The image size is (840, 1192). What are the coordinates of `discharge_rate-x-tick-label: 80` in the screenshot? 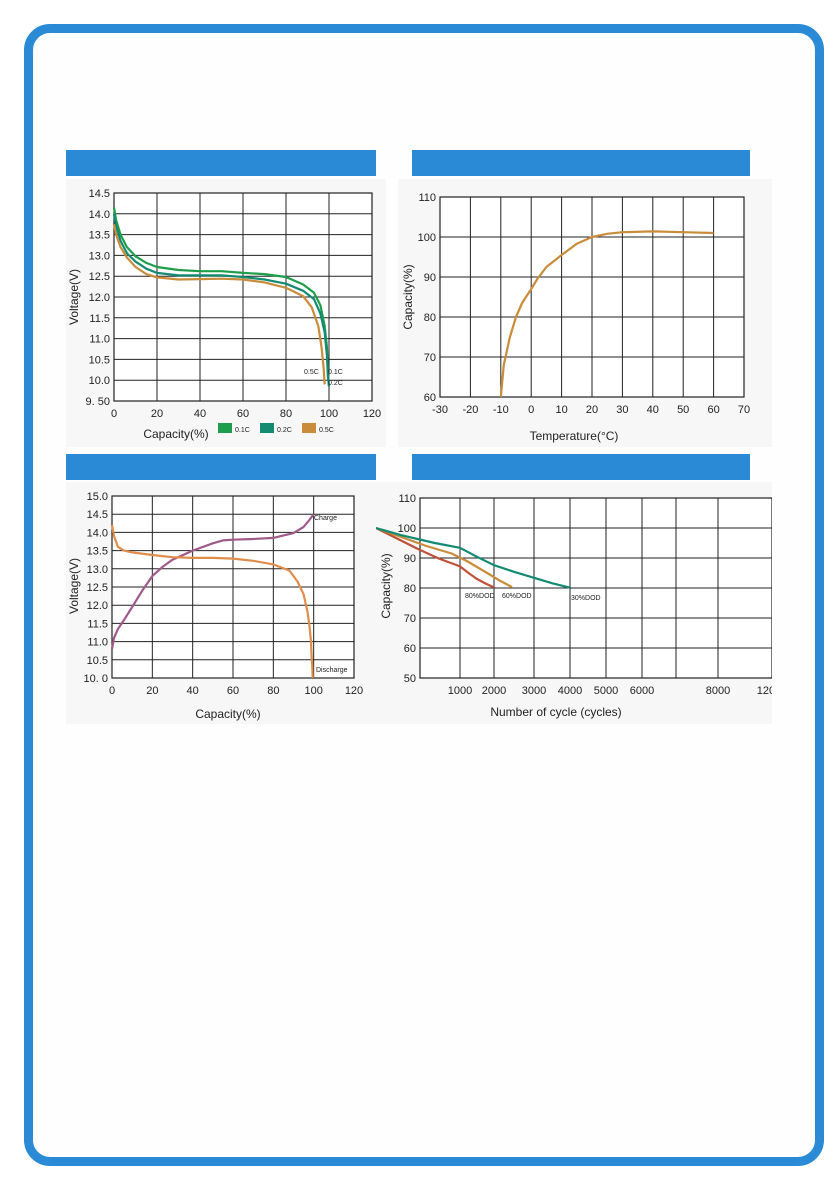 It's located at (286, 414).